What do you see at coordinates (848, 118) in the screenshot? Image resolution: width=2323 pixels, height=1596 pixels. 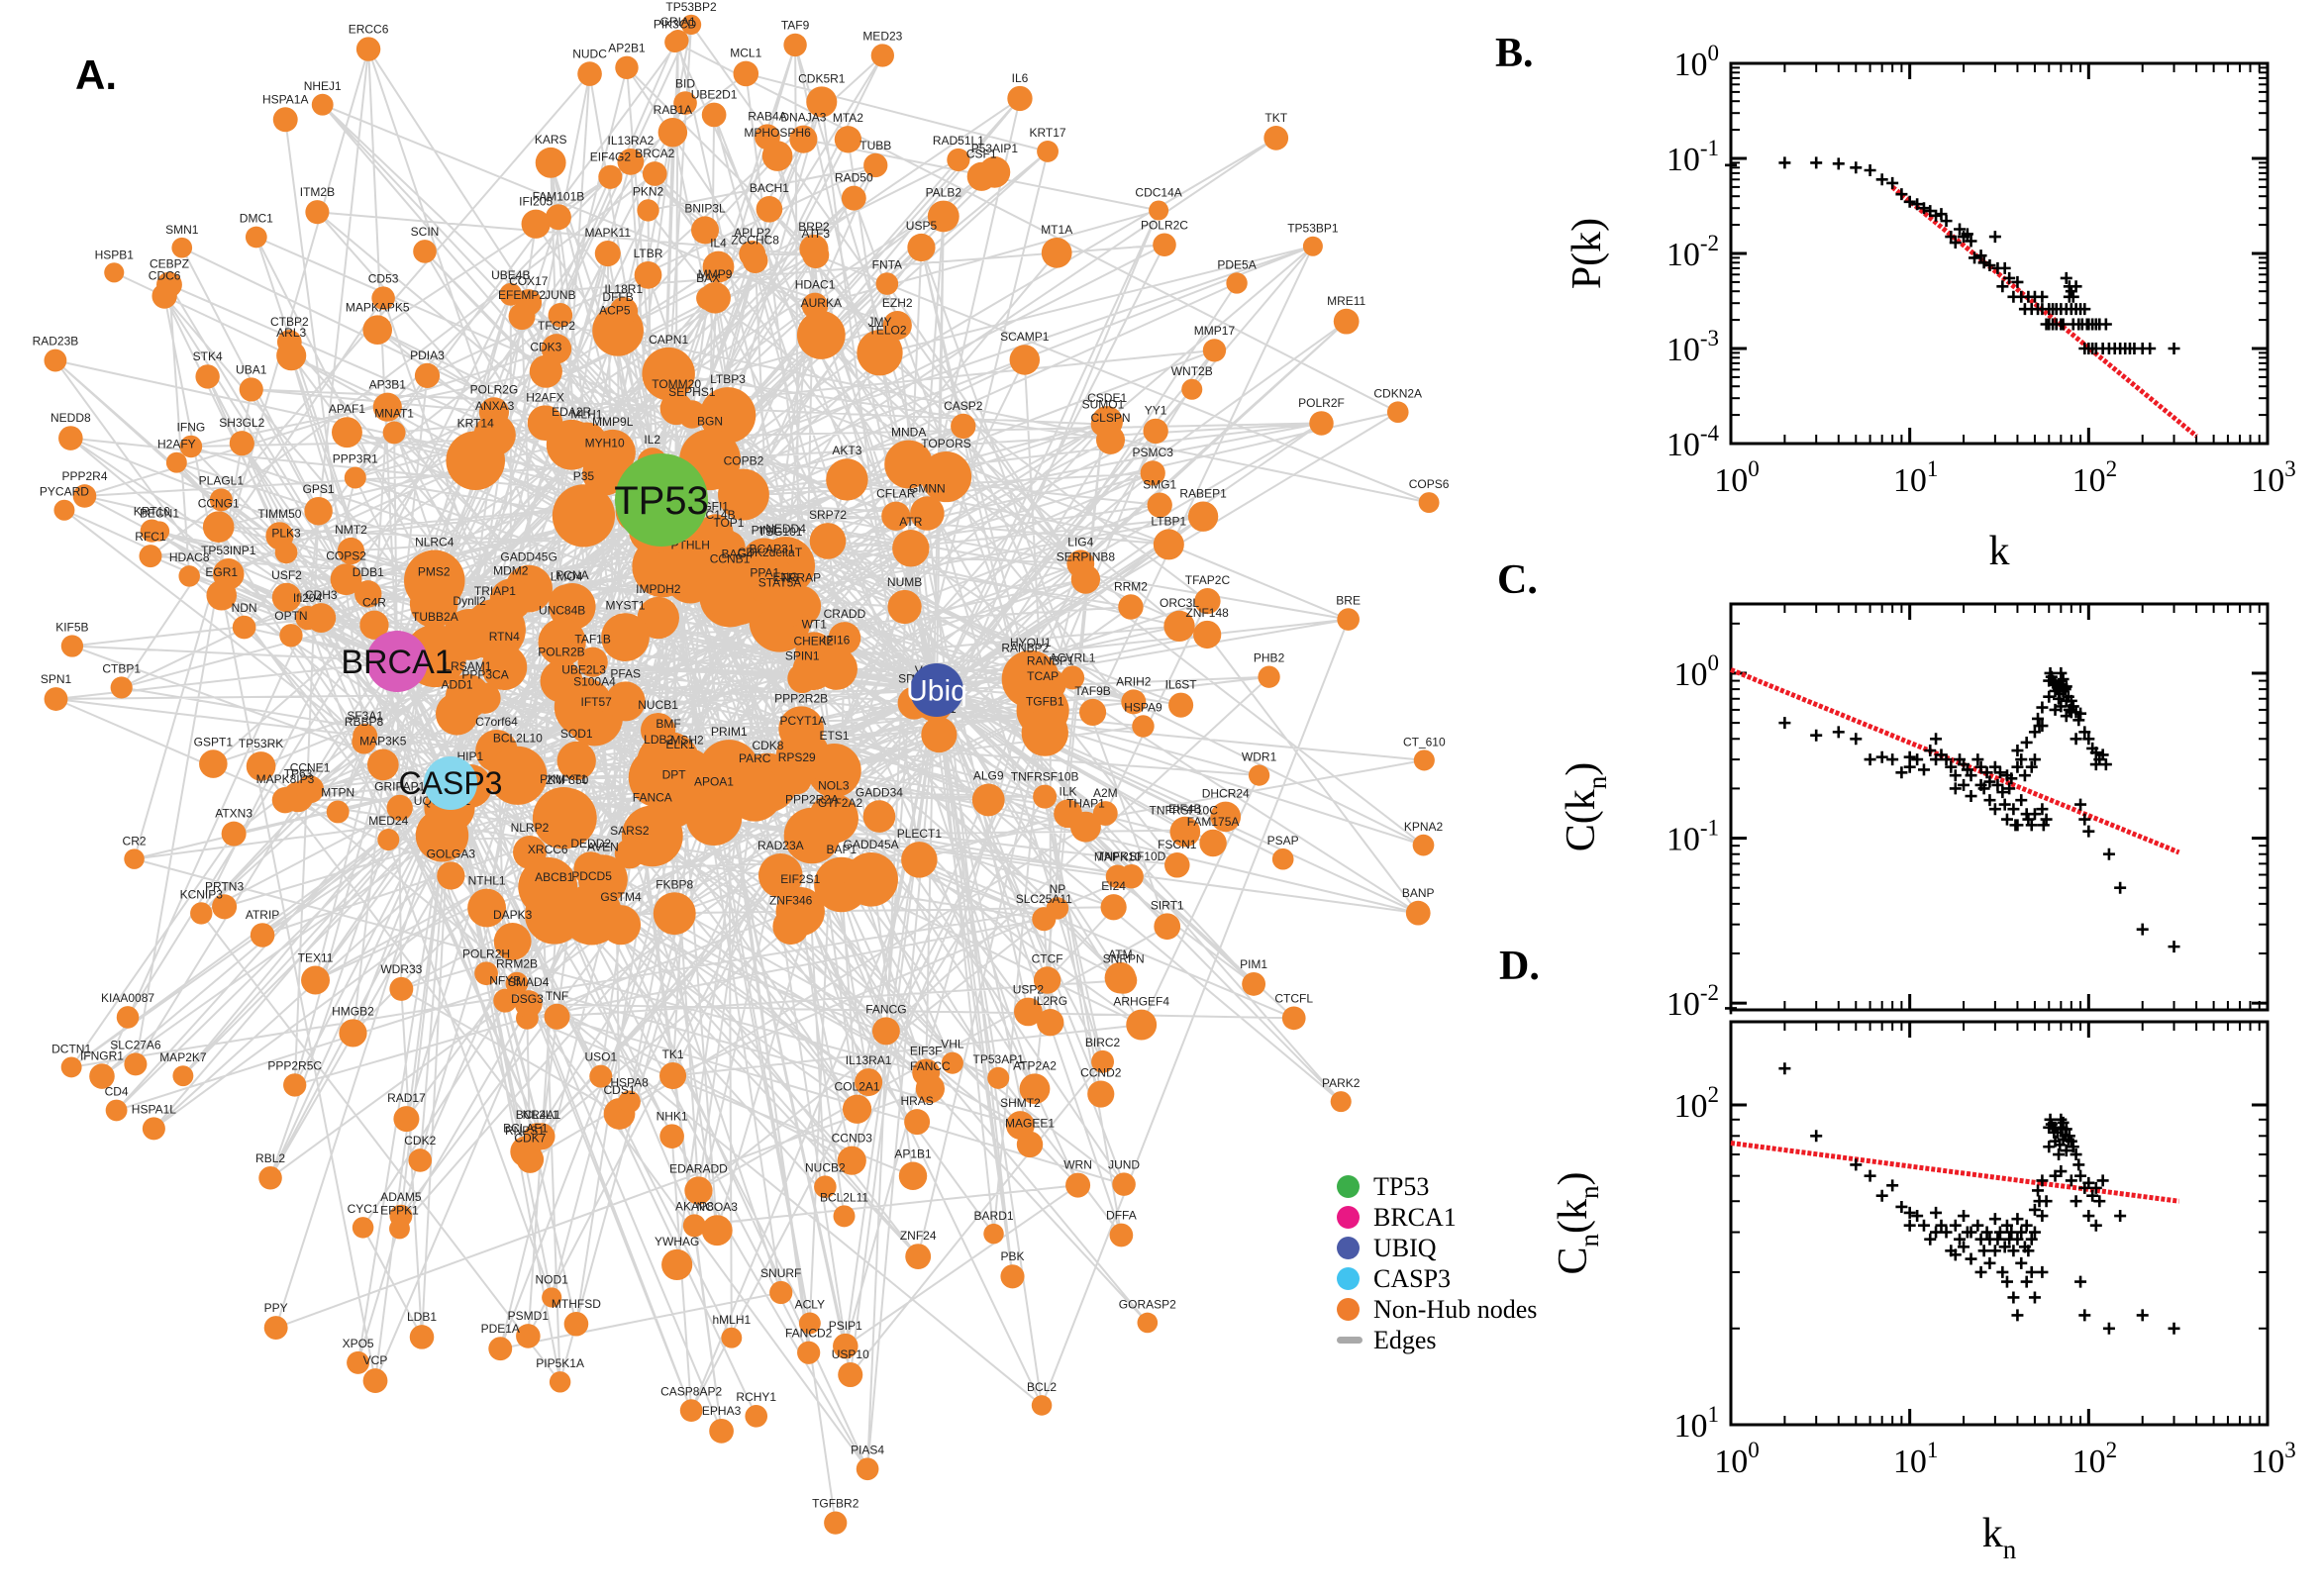 I see `gene-node-label: MTA2` at bounding box center [848, 118].